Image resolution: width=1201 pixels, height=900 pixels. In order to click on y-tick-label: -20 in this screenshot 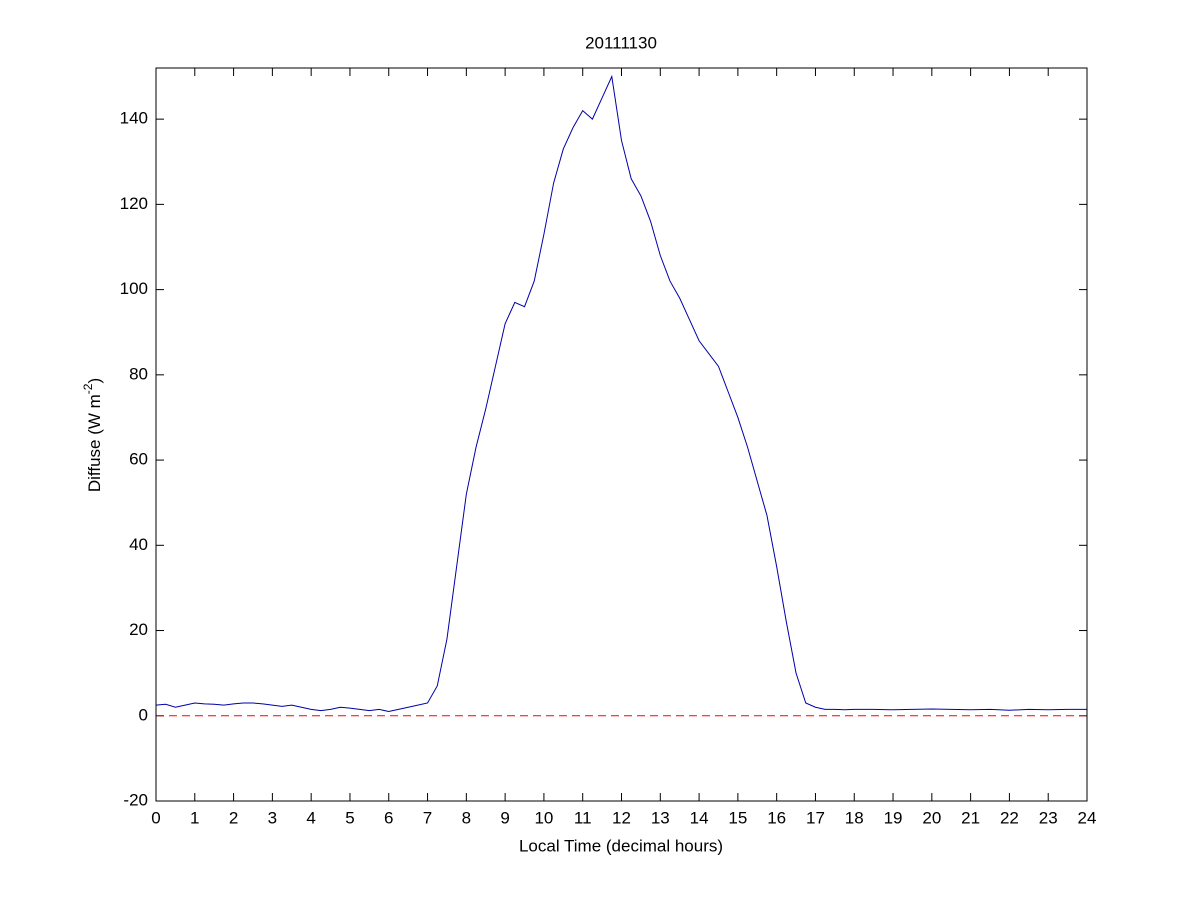, I will do `click(135, 799)`.